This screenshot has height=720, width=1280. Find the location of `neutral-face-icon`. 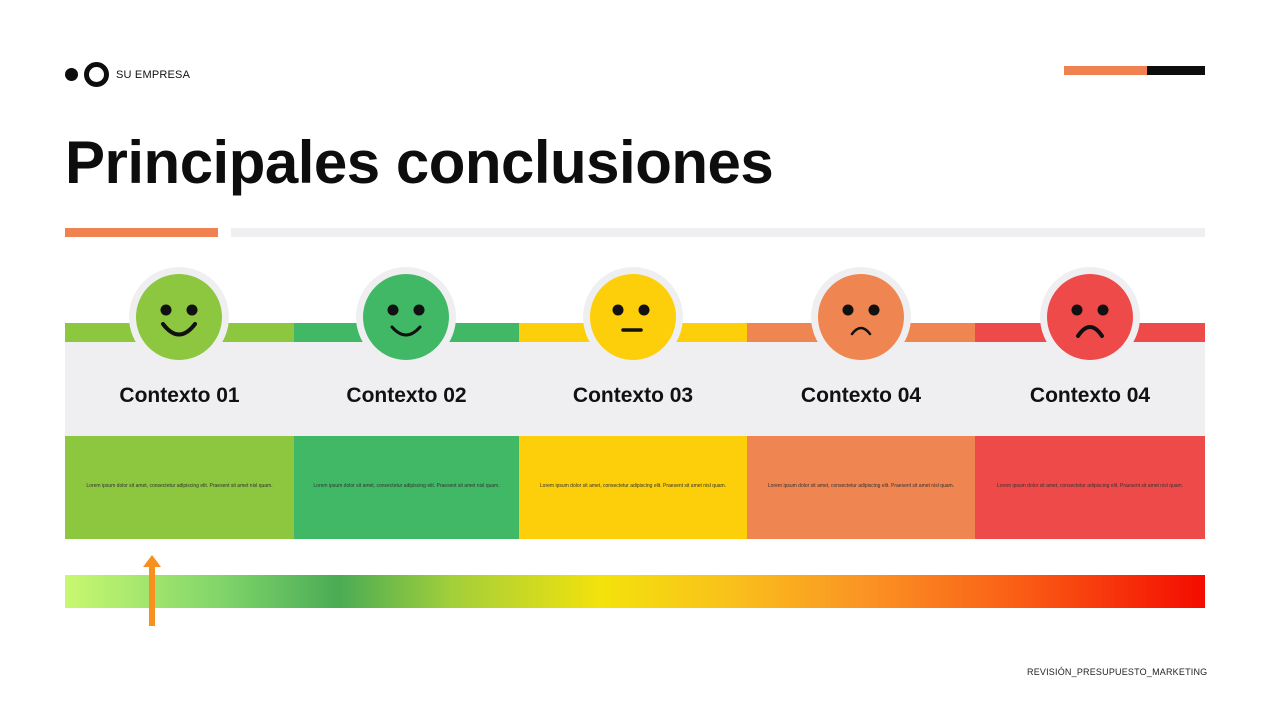

neutral-face-icon is located at coordinates (633, 317).